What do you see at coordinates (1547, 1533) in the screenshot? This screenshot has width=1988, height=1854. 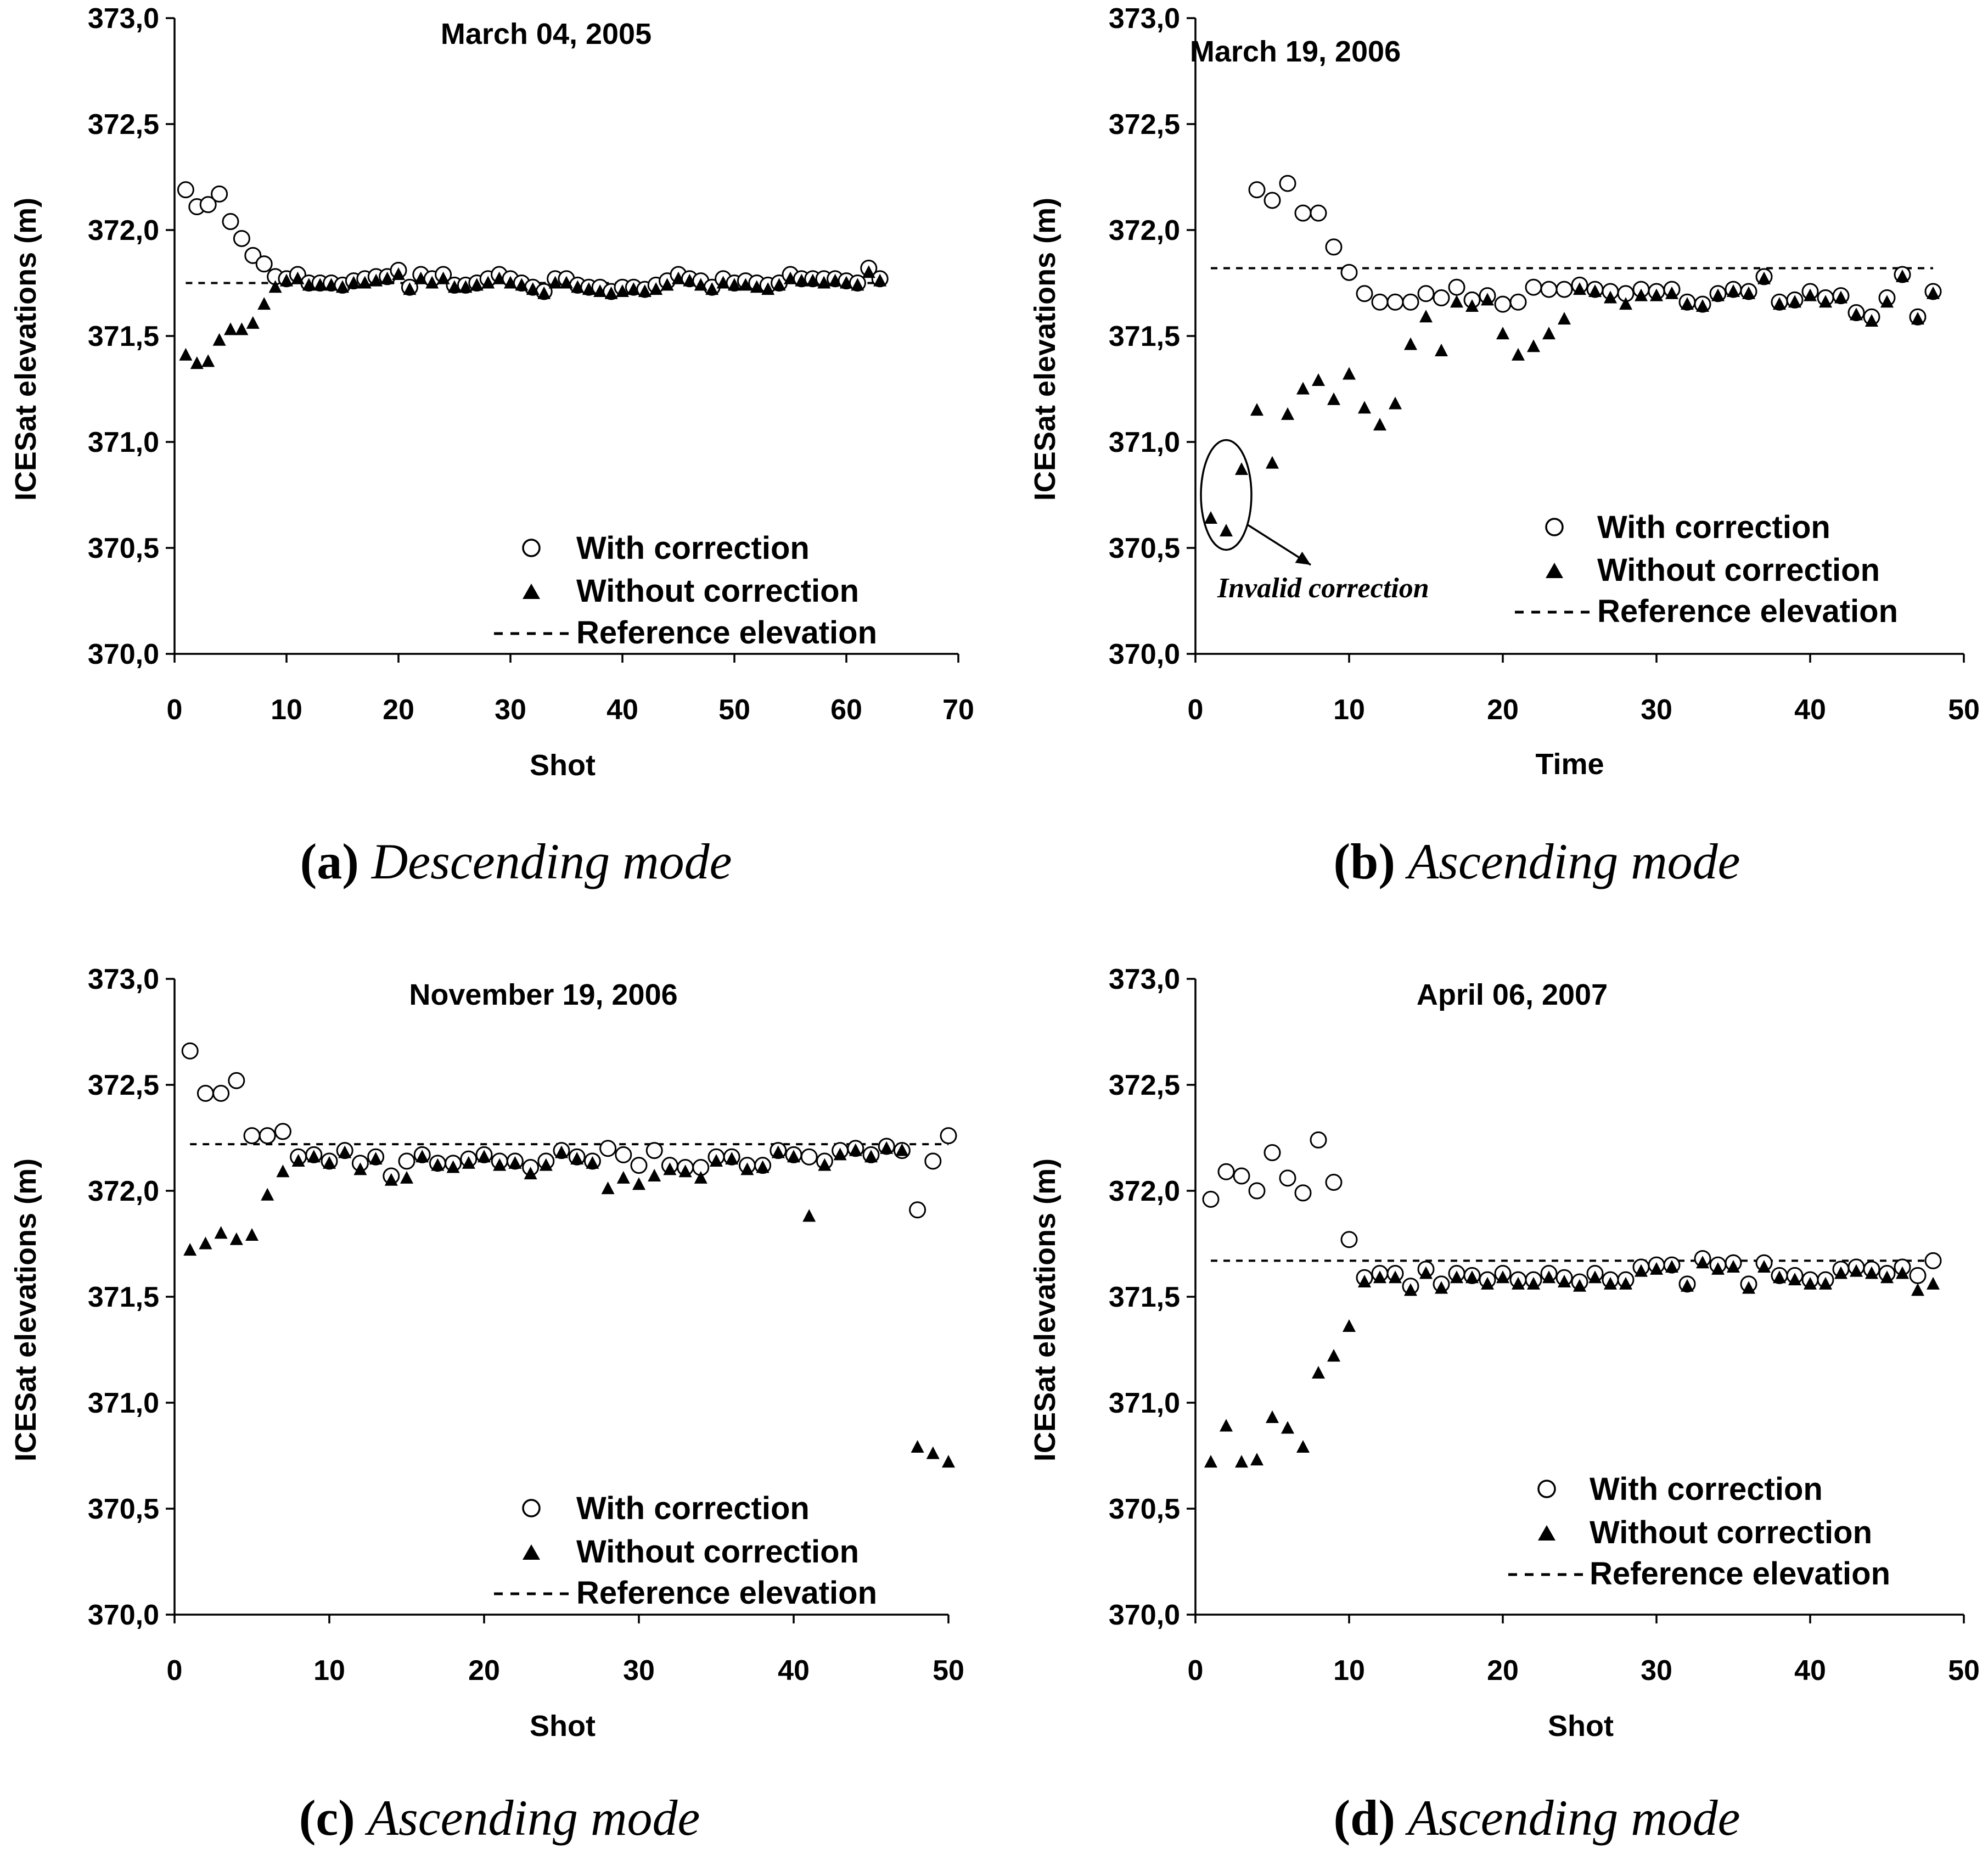 I see `legend-marker-without-correction` at bounding box center [1547, 1533].